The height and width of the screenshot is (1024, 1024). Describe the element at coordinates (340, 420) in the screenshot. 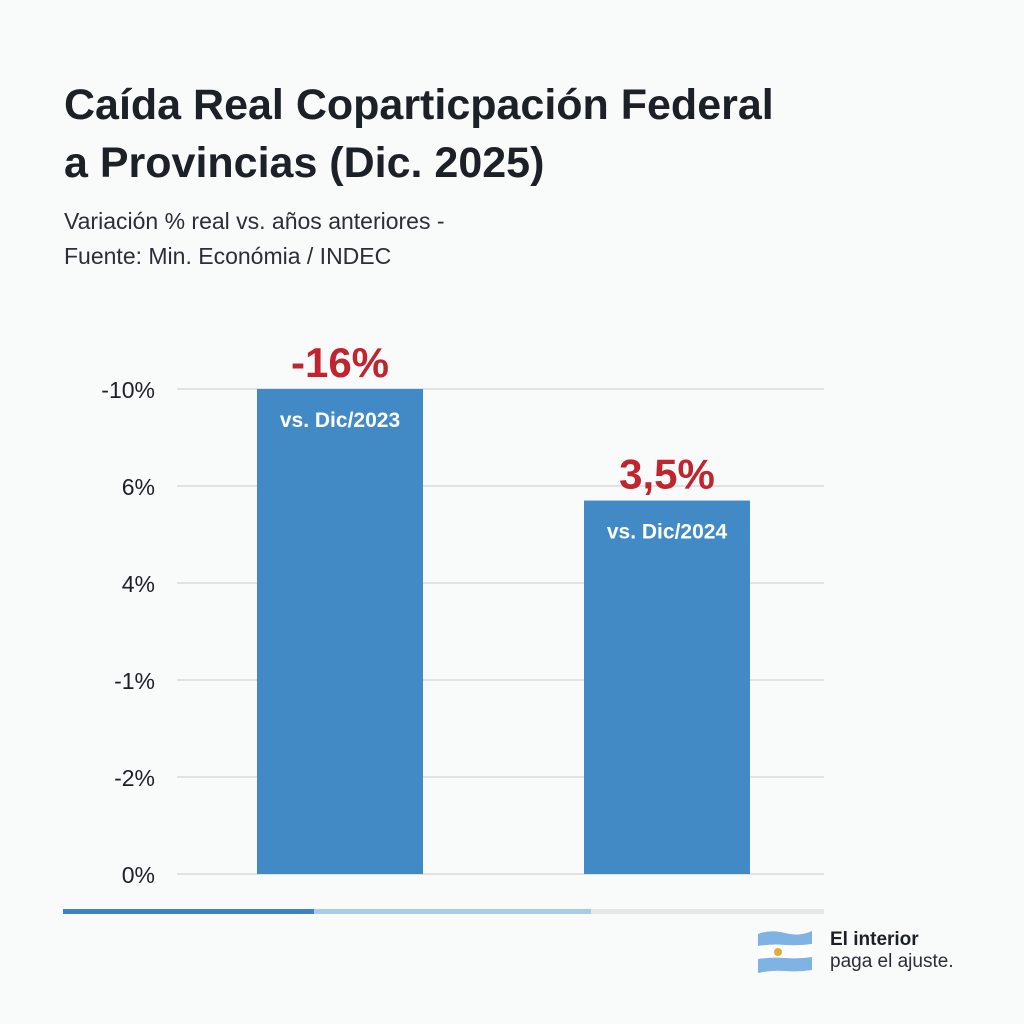

I see `bar-category-label: vs. Dic/2023` at that location.